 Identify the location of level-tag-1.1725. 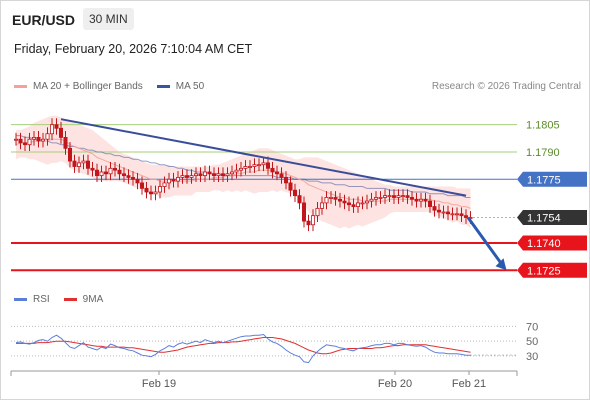
(552, 270).